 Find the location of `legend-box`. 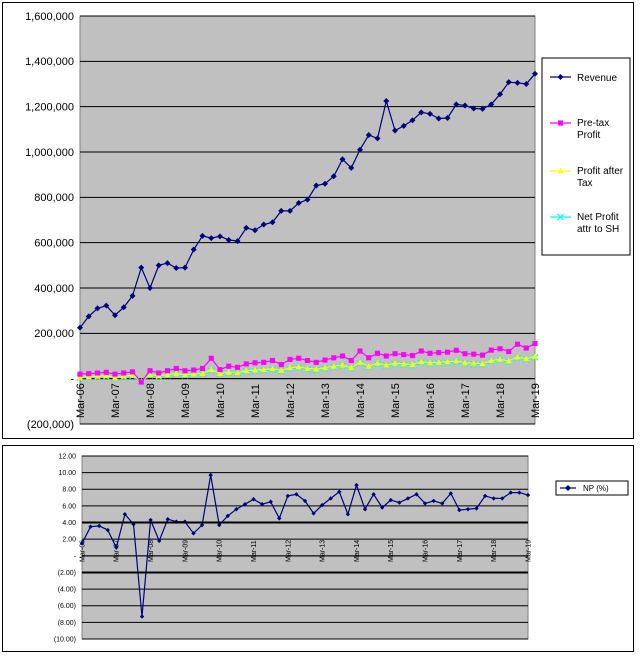

legend-box is located at coordinates (586, 156).